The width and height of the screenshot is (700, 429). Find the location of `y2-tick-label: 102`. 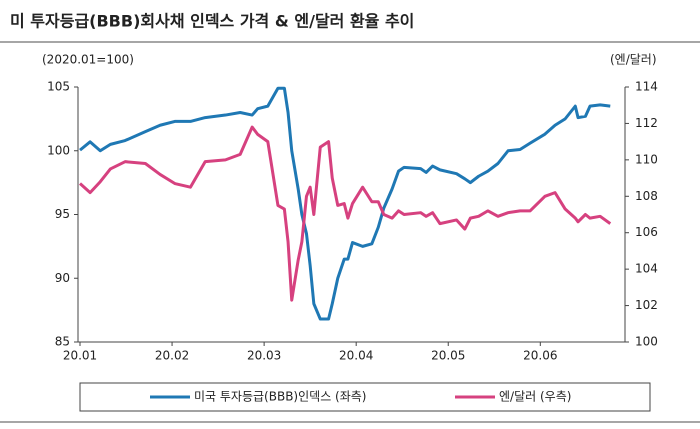

y2-tick-label: 102 is located at coordinates (646, 305).